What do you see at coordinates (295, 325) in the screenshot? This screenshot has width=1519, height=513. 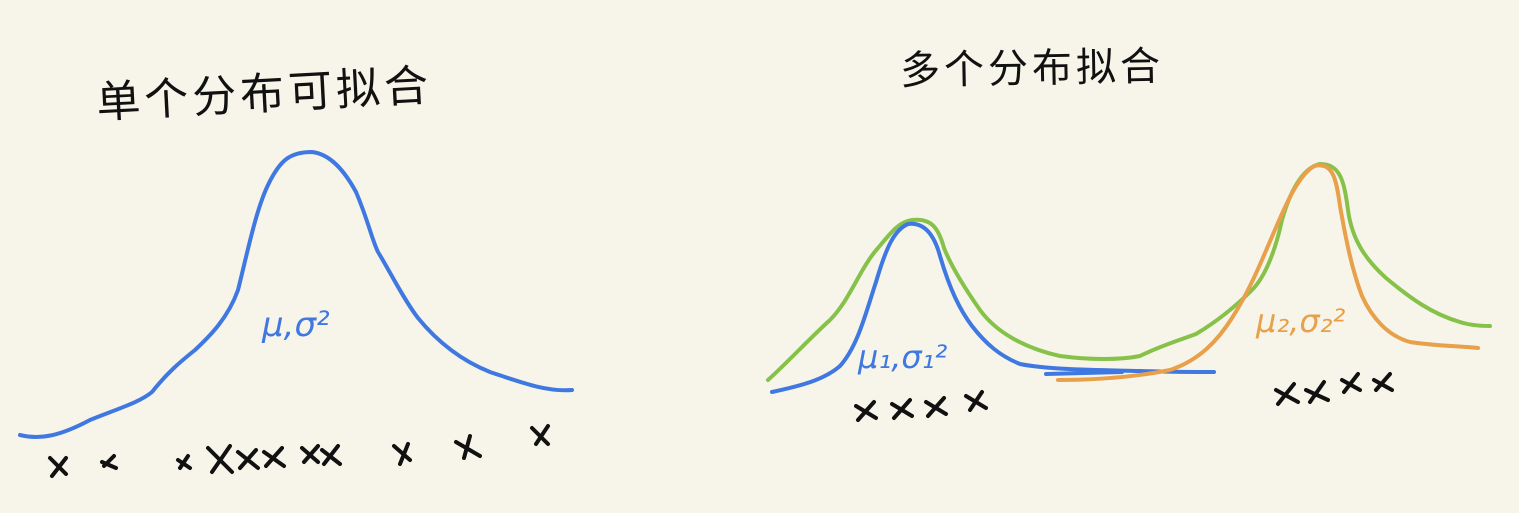 I see `single-param-label: μ,σ²` at bounding box center [295, 325].